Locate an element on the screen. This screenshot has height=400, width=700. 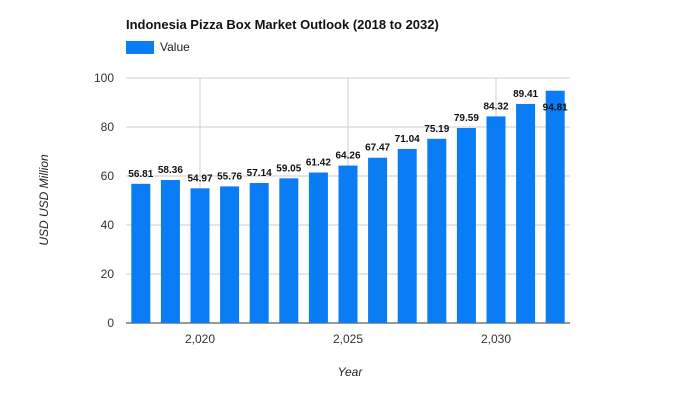
x-tick-label: 2,025 is located at coordinates (348, 339).